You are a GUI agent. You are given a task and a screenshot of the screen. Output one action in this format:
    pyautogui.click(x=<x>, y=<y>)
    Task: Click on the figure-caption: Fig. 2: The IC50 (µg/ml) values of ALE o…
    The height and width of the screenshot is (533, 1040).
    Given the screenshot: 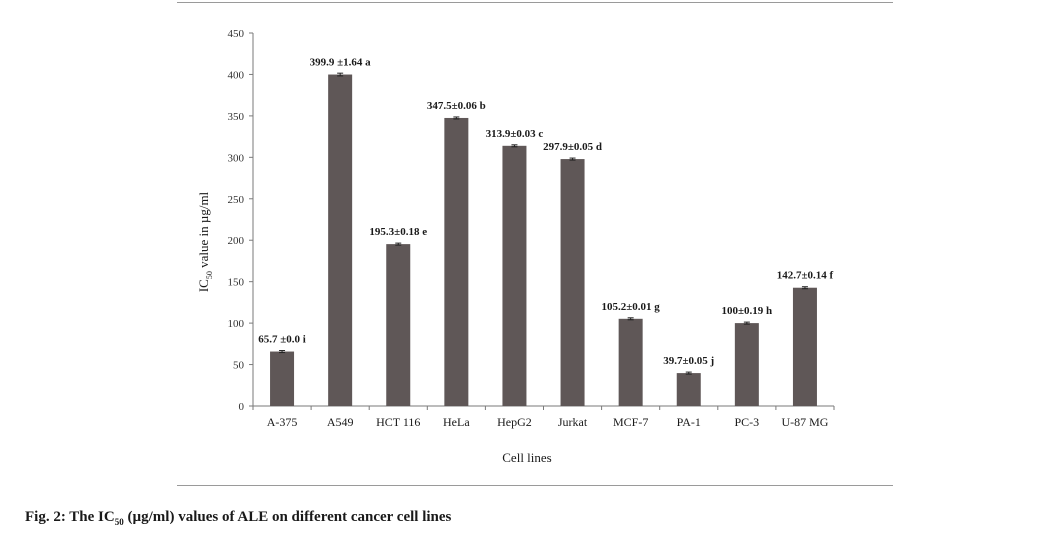 What is the action you would take?
    pyautogui.click(x=238, y=518)
    